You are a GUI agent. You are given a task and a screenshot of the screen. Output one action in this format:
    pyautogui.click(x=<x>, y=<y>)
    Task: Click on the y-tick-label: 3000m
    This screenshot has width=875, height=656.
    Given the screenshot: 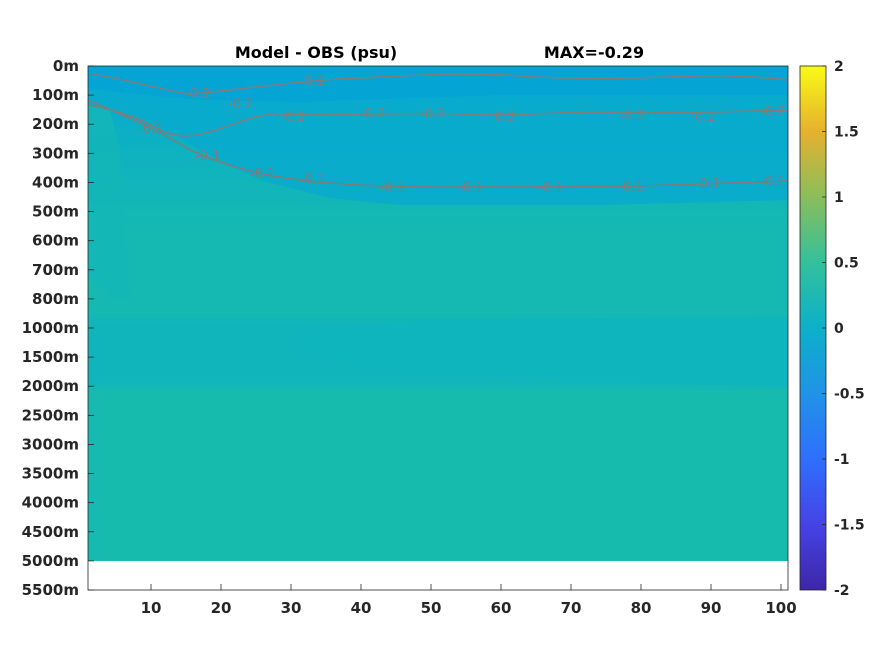 What is the action you would take?
    pyautogui.click(x=50, y=444)
    